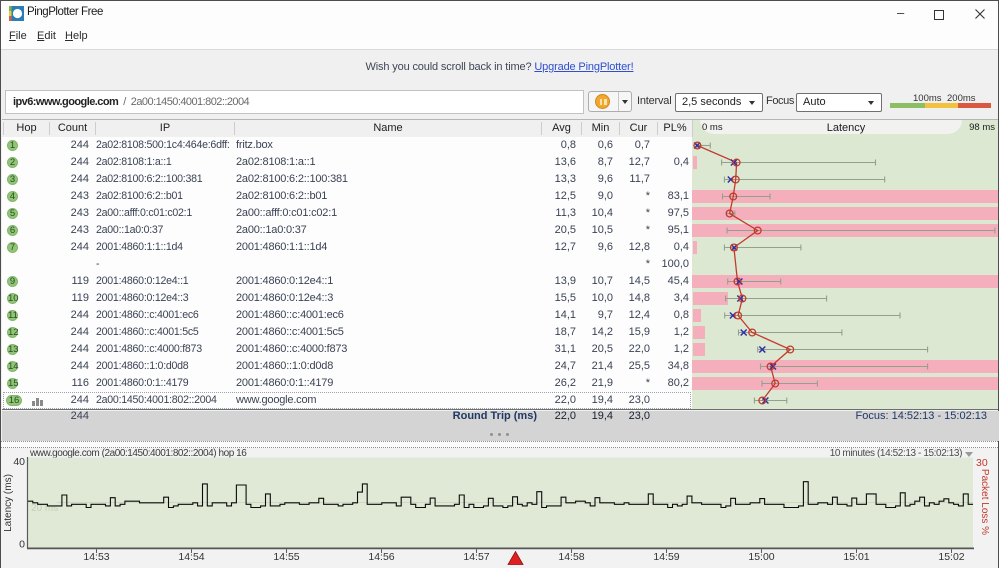 The width and height of the screenshot is (999, 568). What do you see at coordinates (571, 557) in the screenshot?
I see `svg-text: 14:58` at bounding box center [571, 557].